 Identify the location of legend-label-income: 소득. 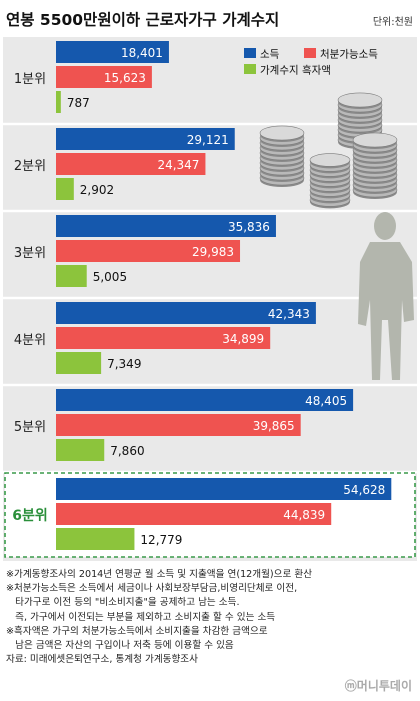
(270, 55).